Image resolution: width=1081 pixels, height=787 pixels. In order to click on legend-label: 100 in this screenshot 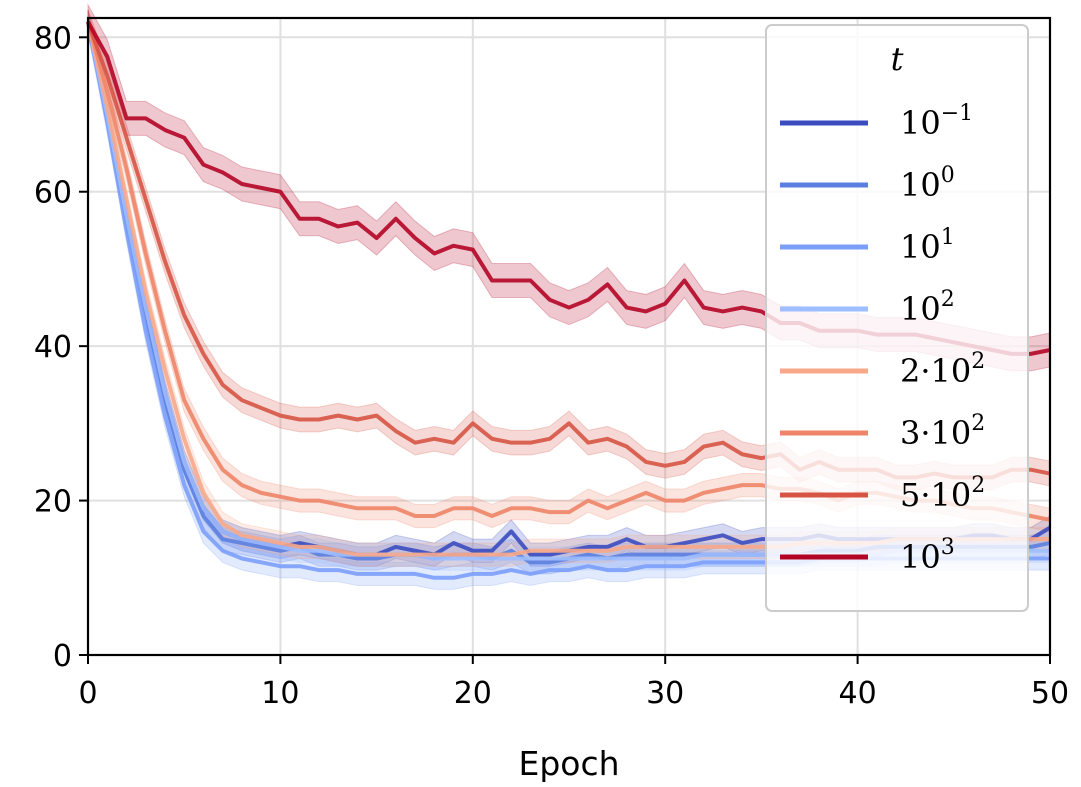, I will do `click(927, 183)`.